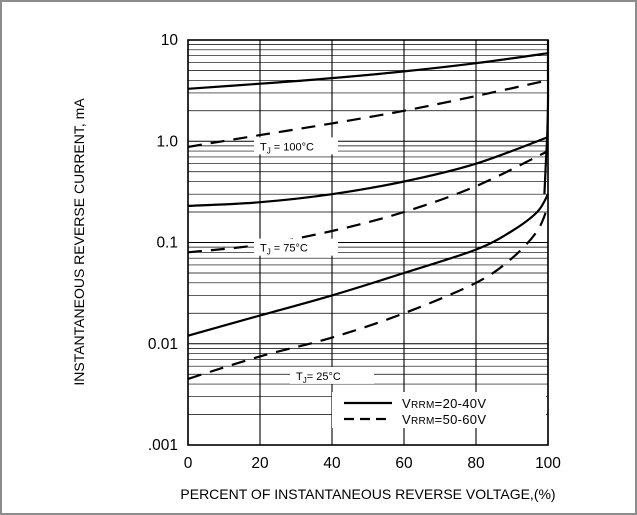  I want to click on annotations: TJ = 100°C TJ = 75°C TJ= 25°C, so click(314, 261).